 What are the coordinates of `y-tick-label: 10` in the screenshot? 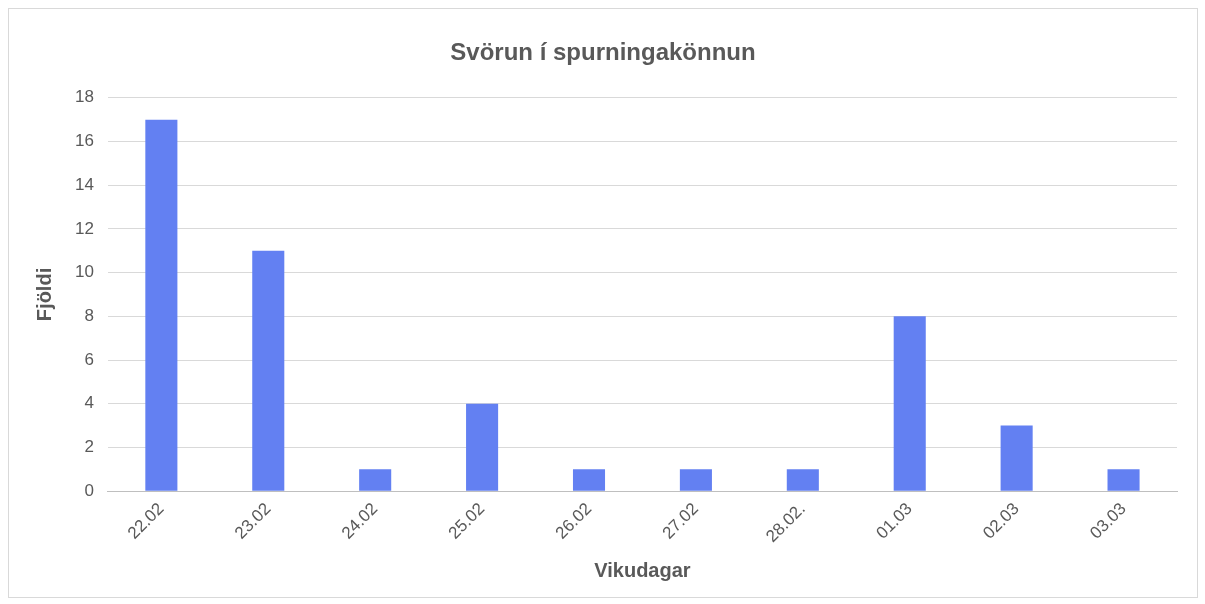 It's located at (84, 272).